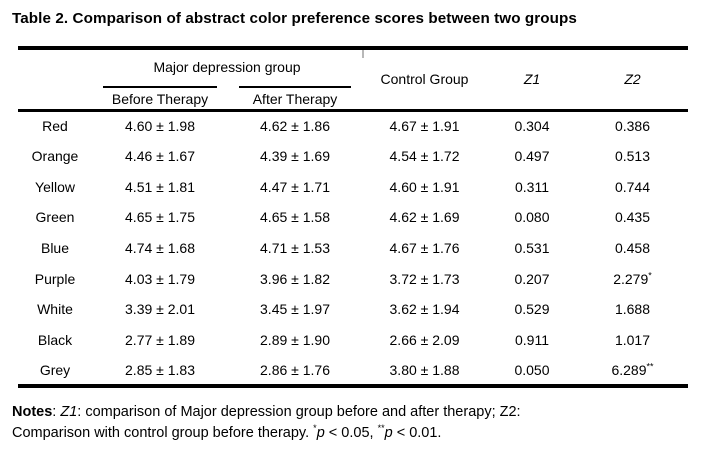 The height and width of the screenshot is (455, 705). What do you see at coordinates (55, 126) in the screenshot?
I see `row-label-cell: Red` at bounding box center [55, 126].